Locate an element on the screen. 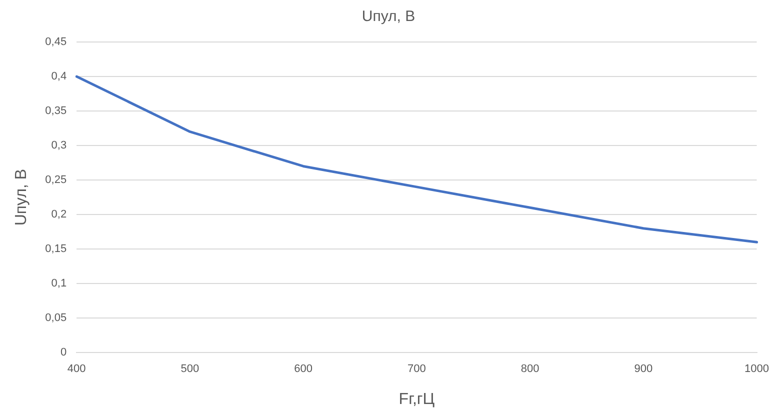 The height and width of the screenshot is (417, 779). y-tick-label: 0,45 is located at coordinates (56, 42).